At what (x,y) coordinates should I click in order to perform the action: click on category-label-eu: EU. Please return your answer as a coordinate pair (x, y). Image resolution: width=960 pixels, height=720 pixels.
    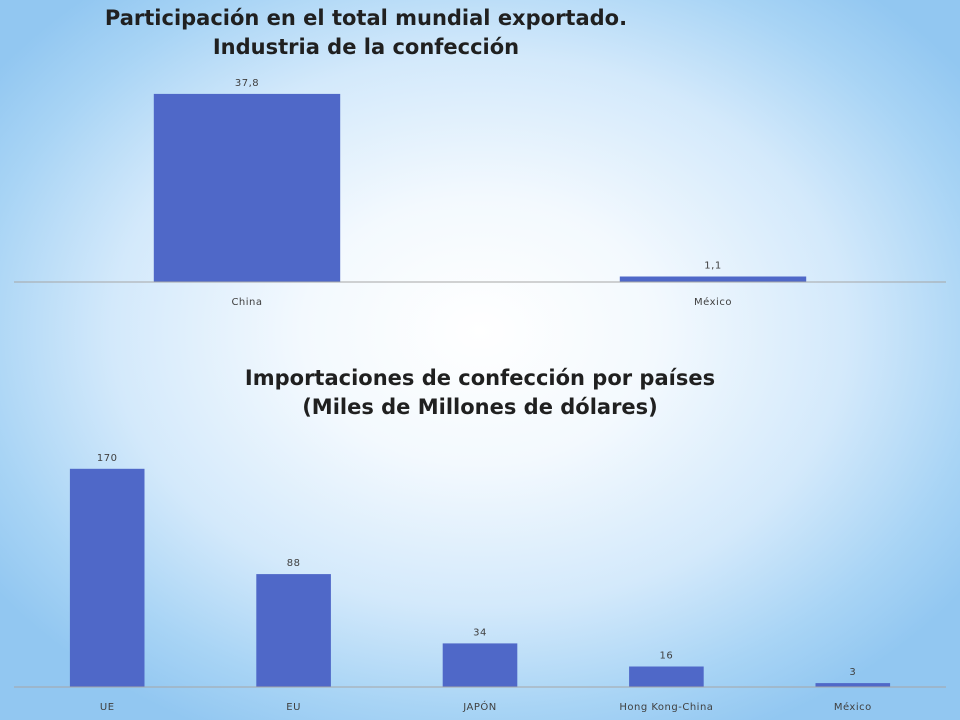
    Looking at the image, I should click on (293, 707).